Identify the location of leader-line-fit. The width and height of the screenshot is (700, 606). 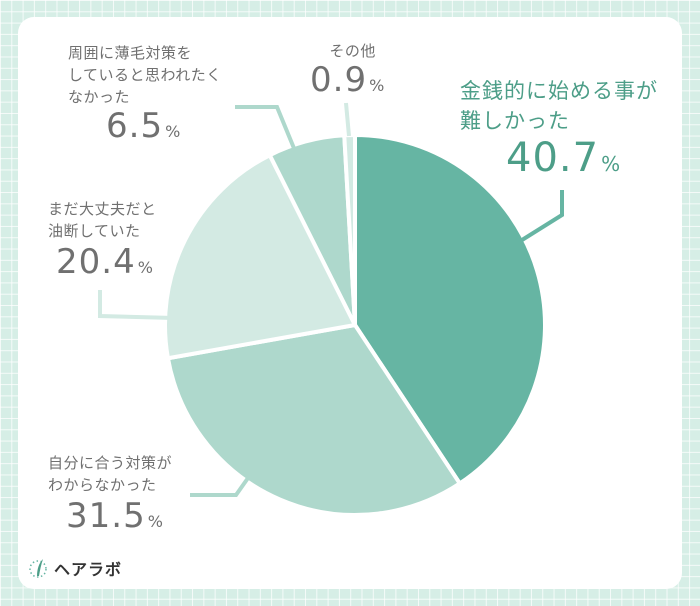
(220, 486).